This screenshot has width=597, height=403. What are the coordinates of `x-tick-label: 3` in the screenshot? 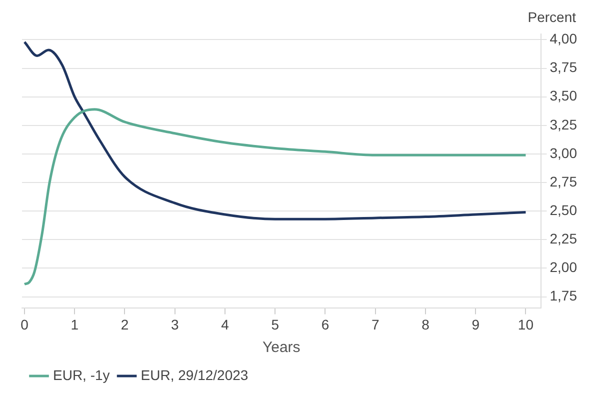 It's located at (174, 324).